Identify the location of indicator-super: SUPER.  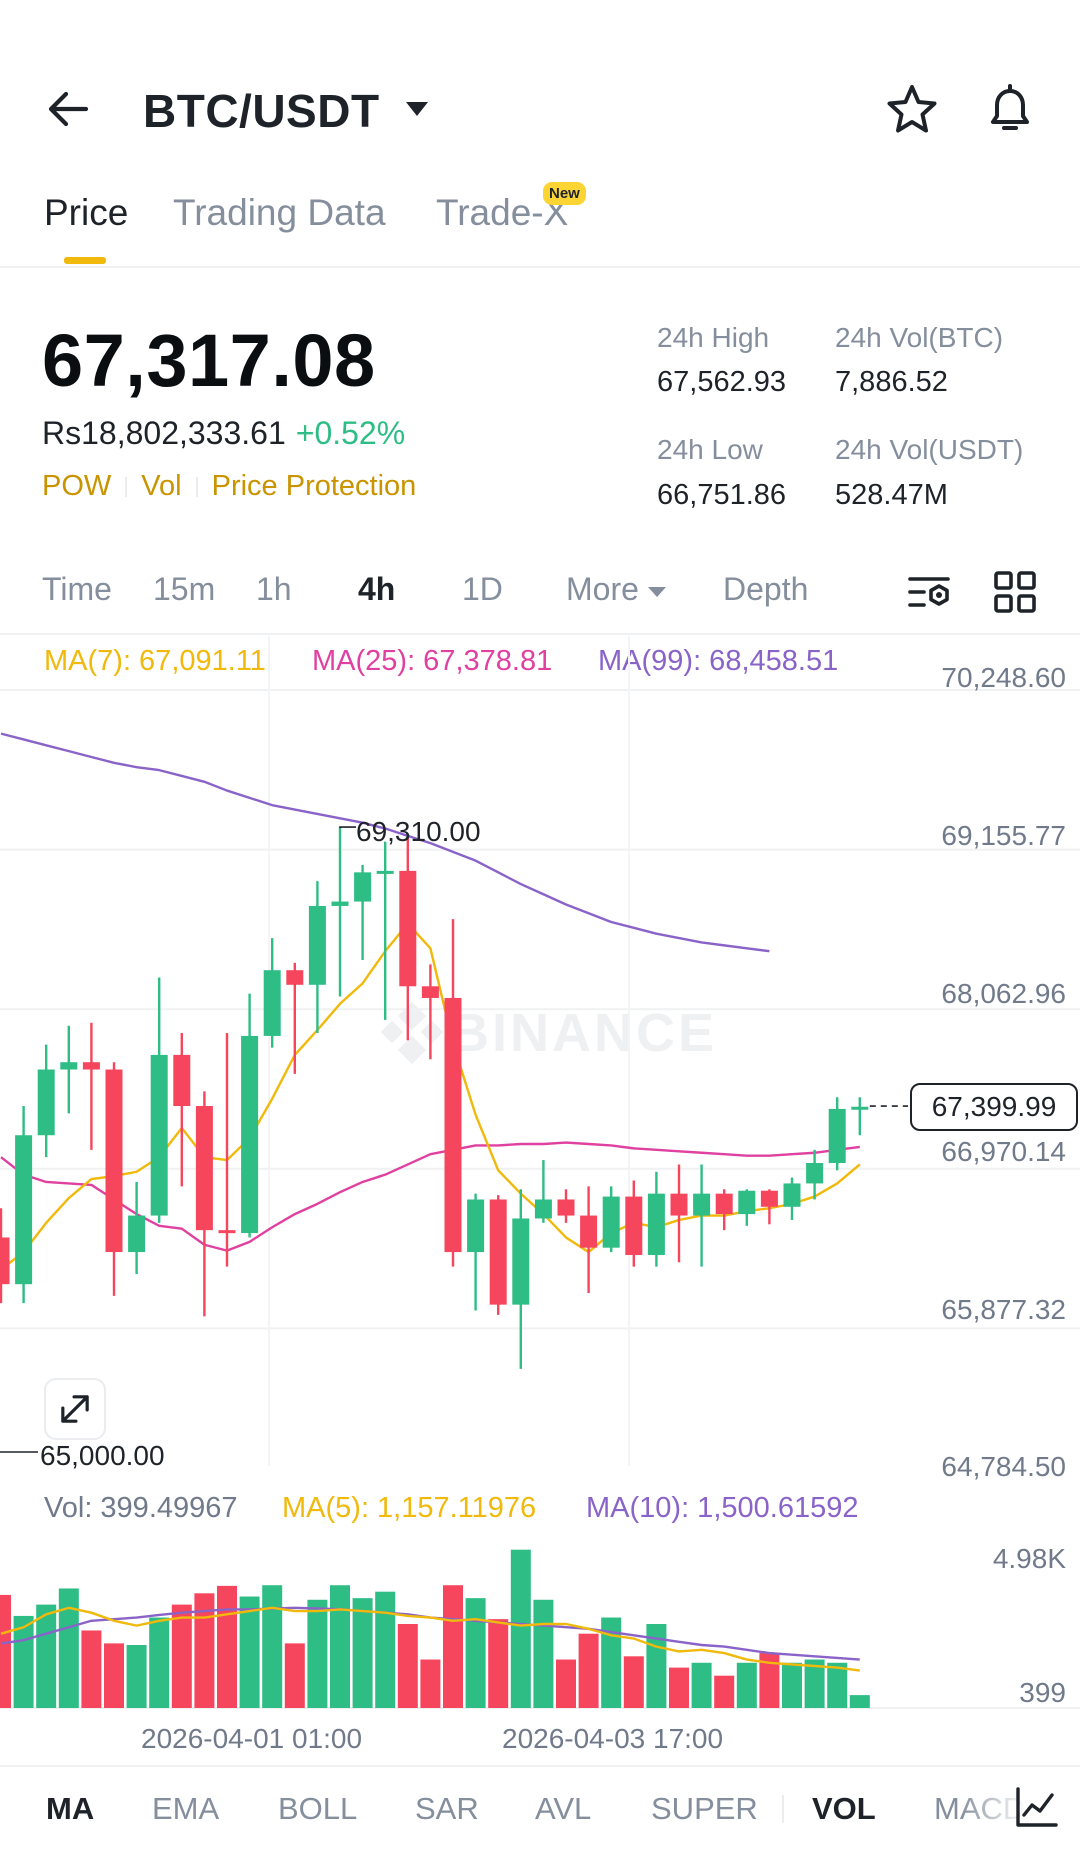
(704, 1808).